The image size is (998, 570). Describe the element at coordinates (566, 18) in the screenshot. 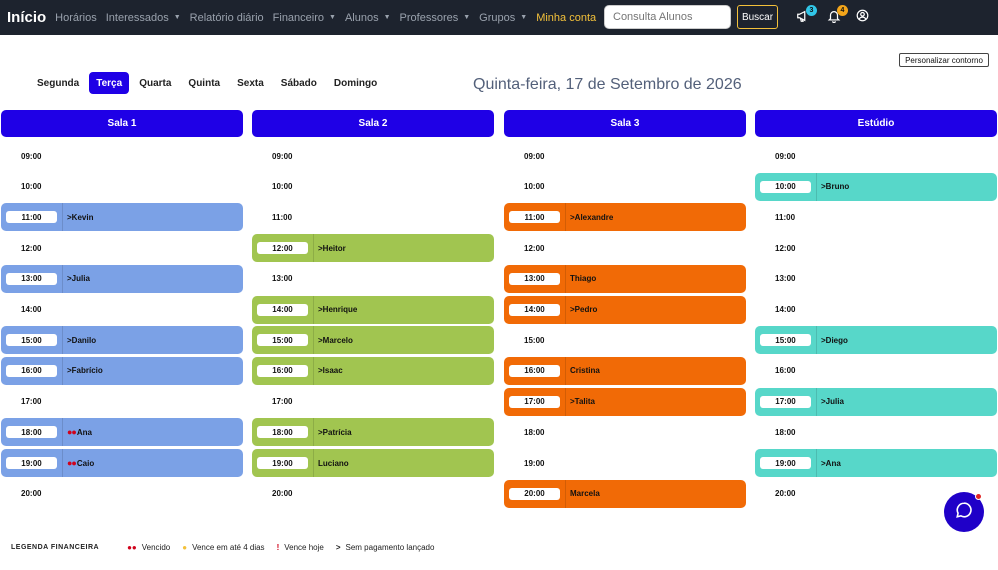

I see `nav-item-minha-conta: Minha conta` at that location.